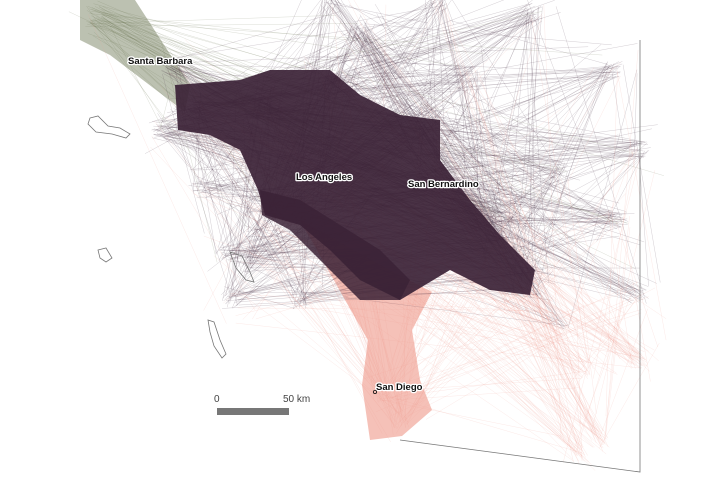 The image size is (722, 480). Describe the element at coordinates (217, 339) in the screenshot. I see `island` at that location.